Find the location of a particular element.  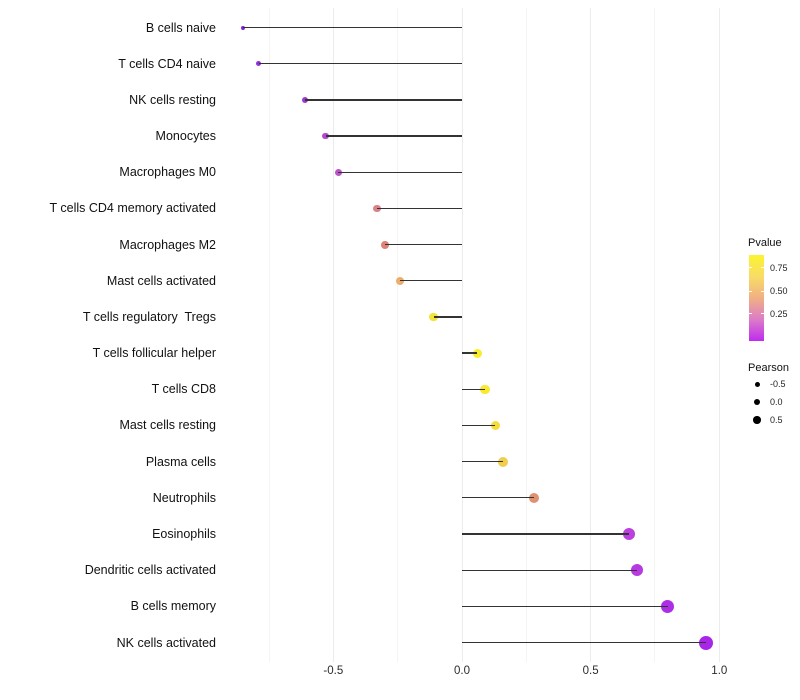

y-axis-label: T cells regulatory Tregs is located at coordinates (149, 316).